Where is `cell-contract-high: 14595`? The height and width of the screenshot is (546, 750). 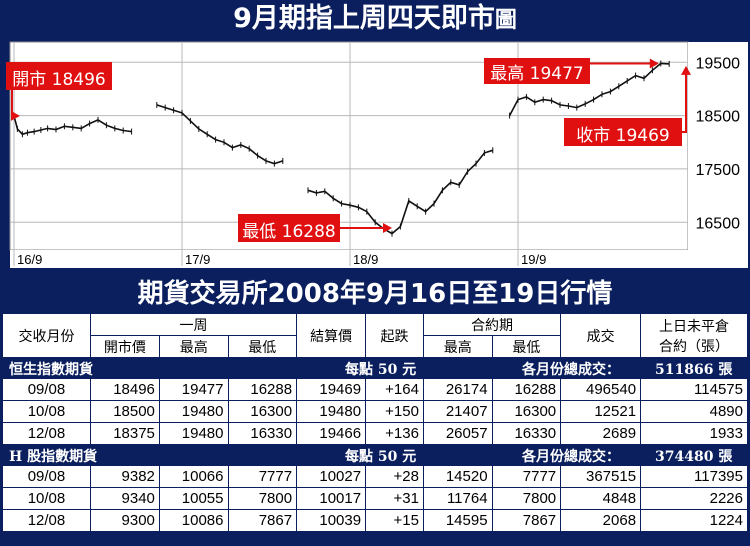
cell-contract-high: 14595 is located at coordinates (457, 520).